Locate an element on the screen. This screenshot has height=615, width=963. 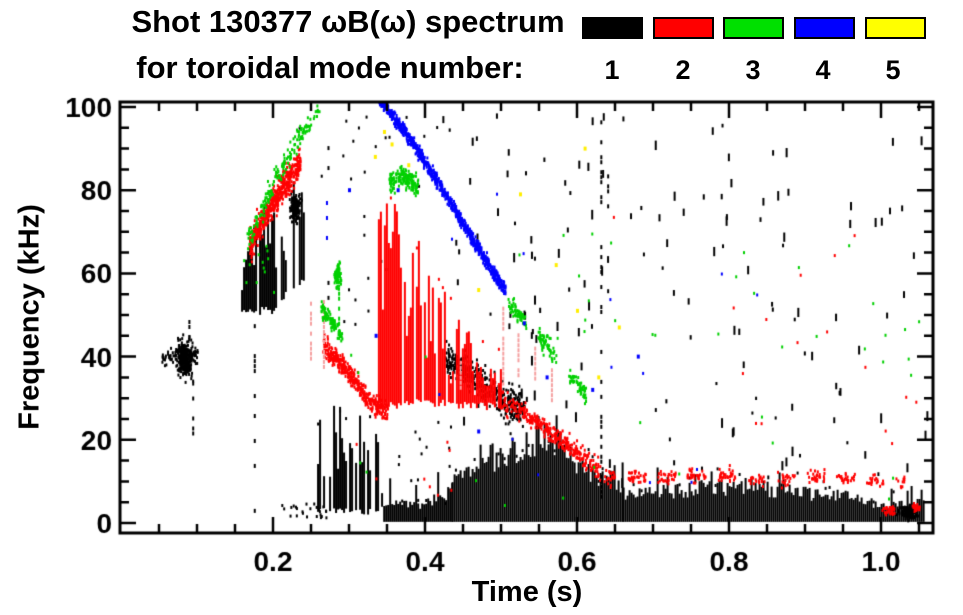
legend-label-mode-3: 3 is located at coordinates (753, 70).